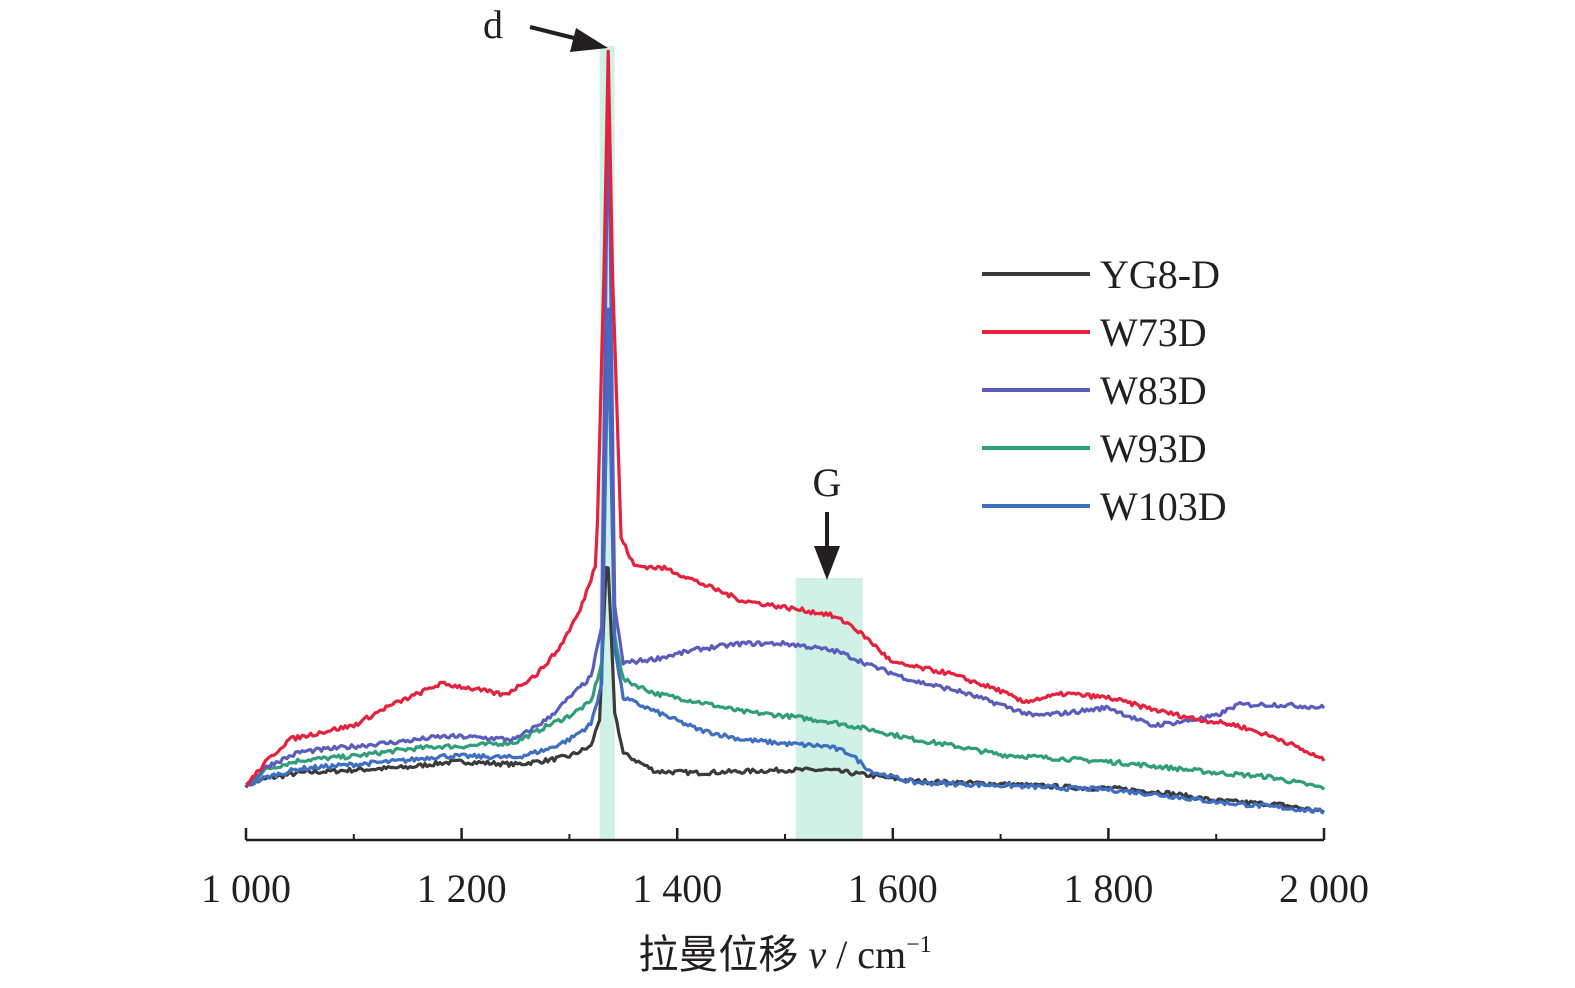 The height and width of the screenshot is (988, 1575). Describe the element at coordinates (1324, 888) in the screenshot. I see `x-tick-label: 2 000` at that location.